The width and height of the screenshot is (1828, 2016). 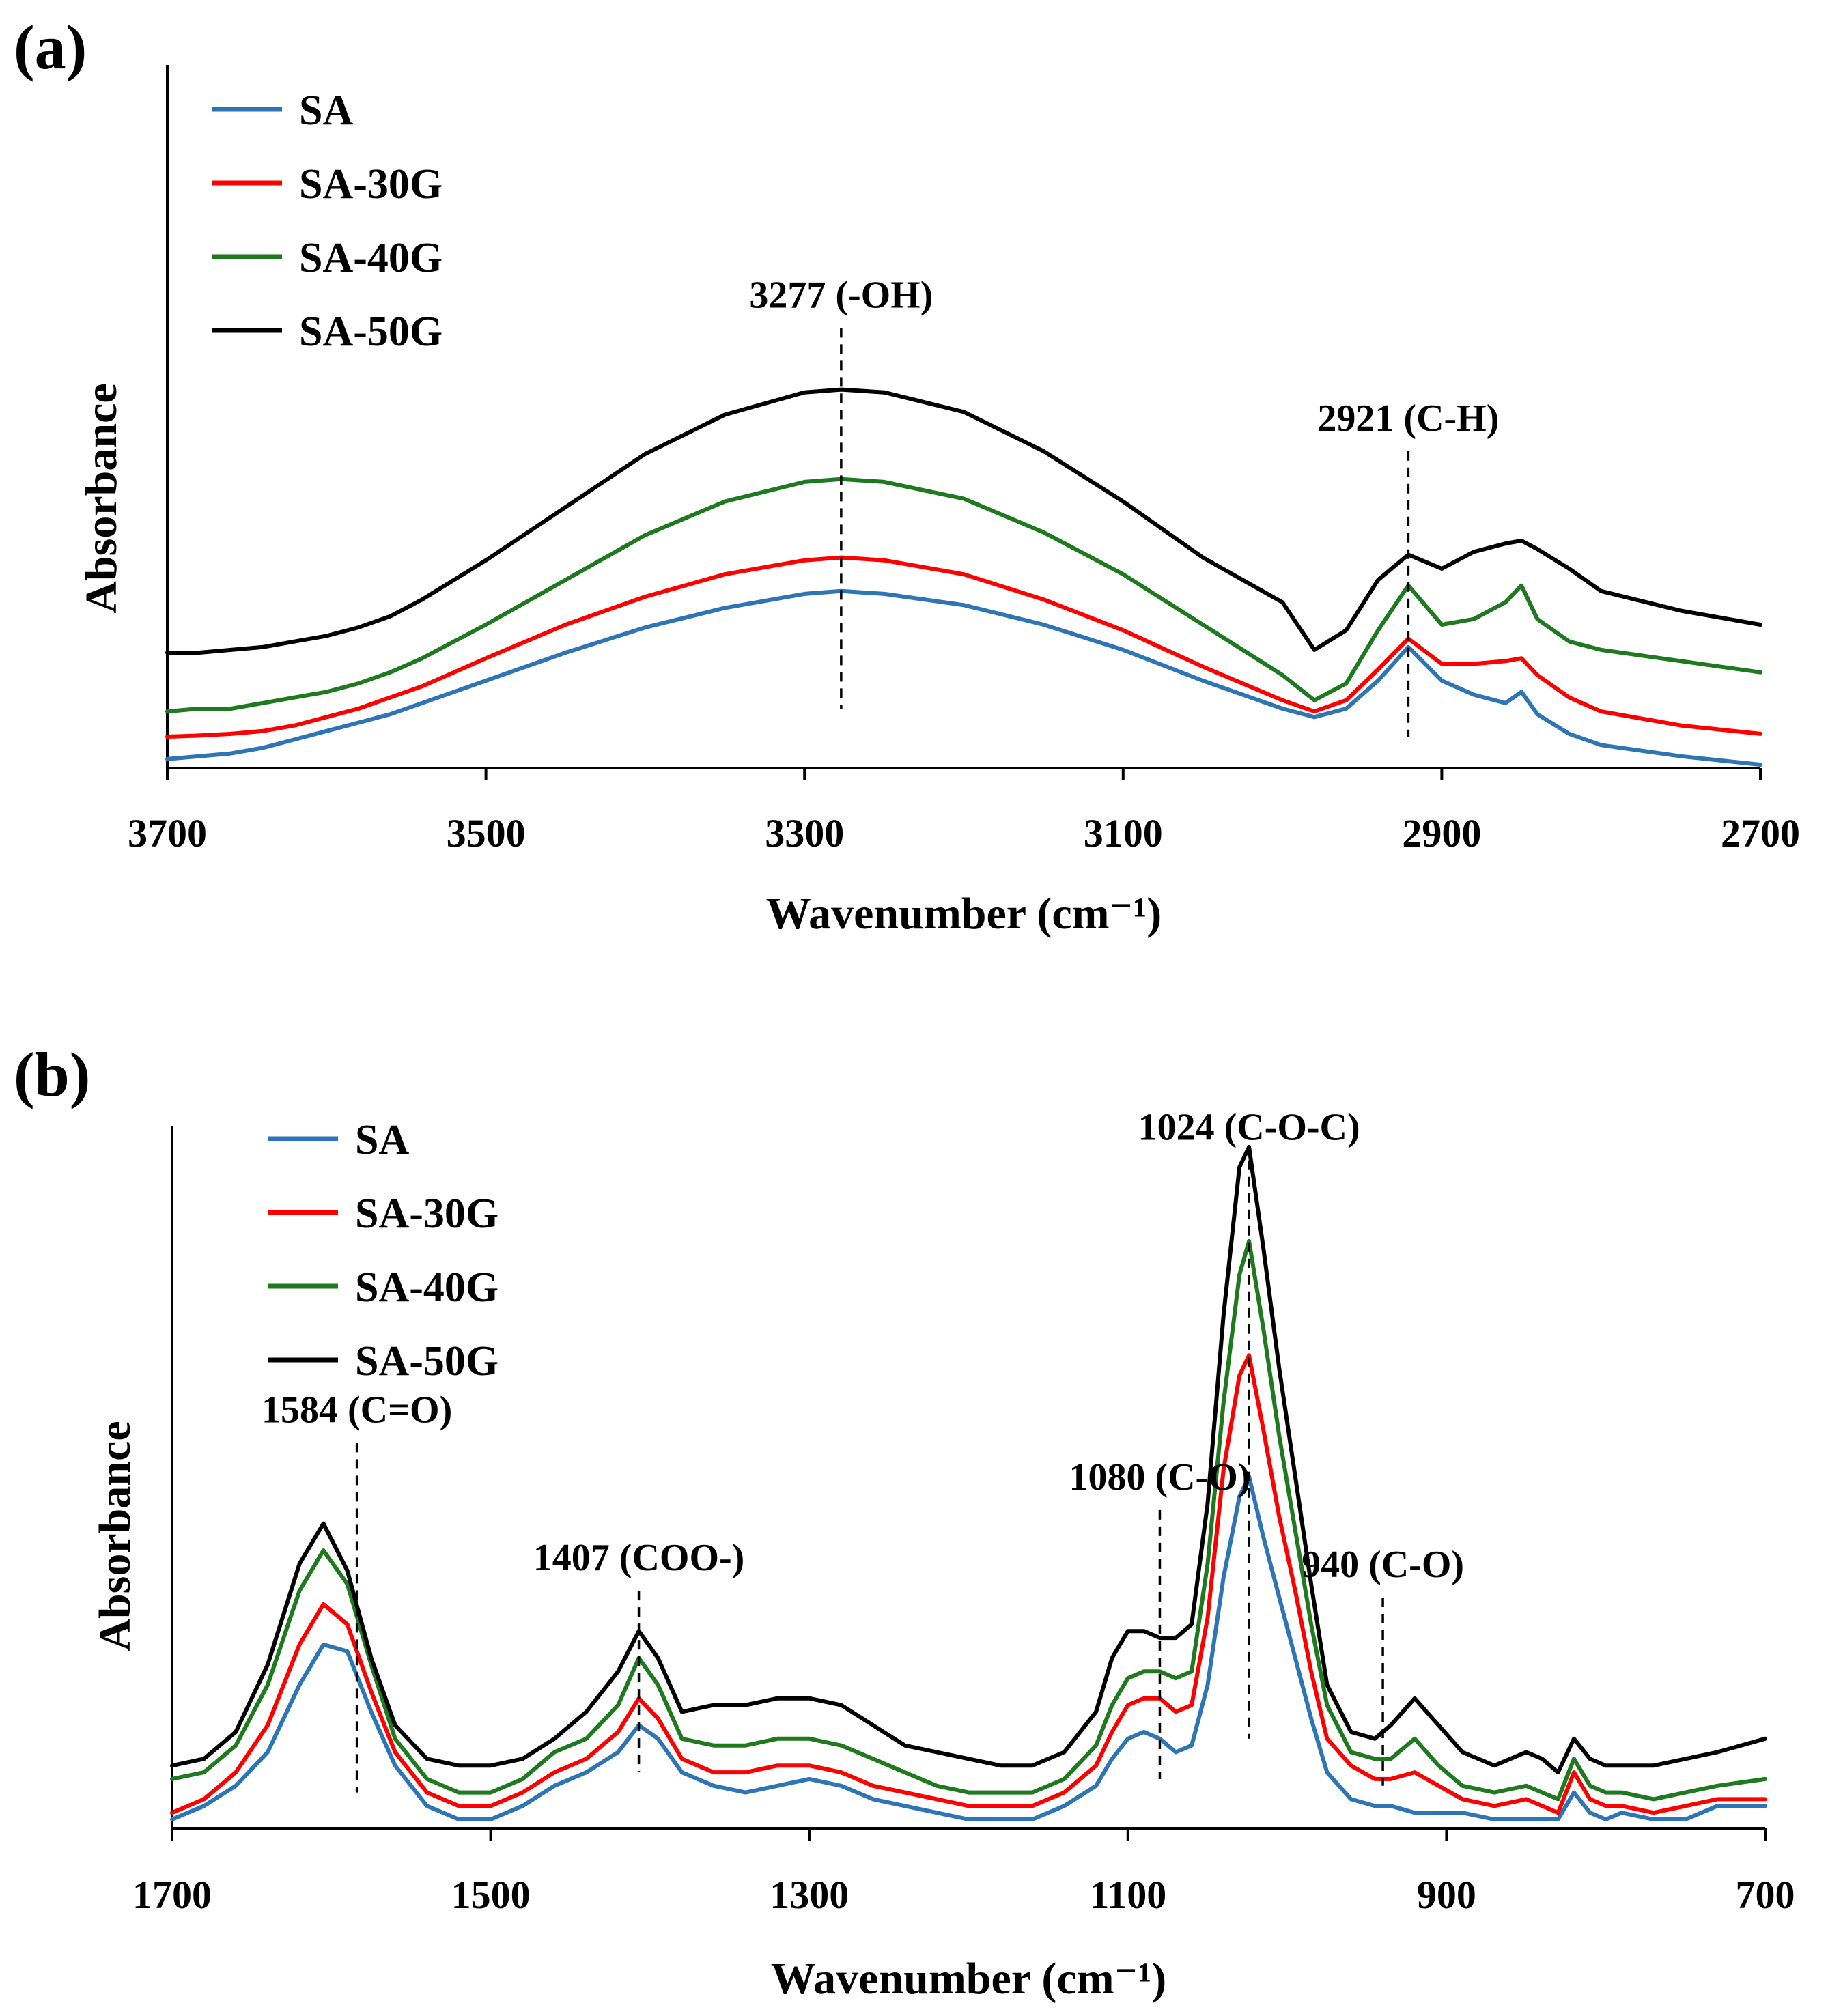 What do you see at coordinates (168, 833) in the screenshot?
I see `panel-a-x-tick-label: 3700` at bounding box center [168, 833].